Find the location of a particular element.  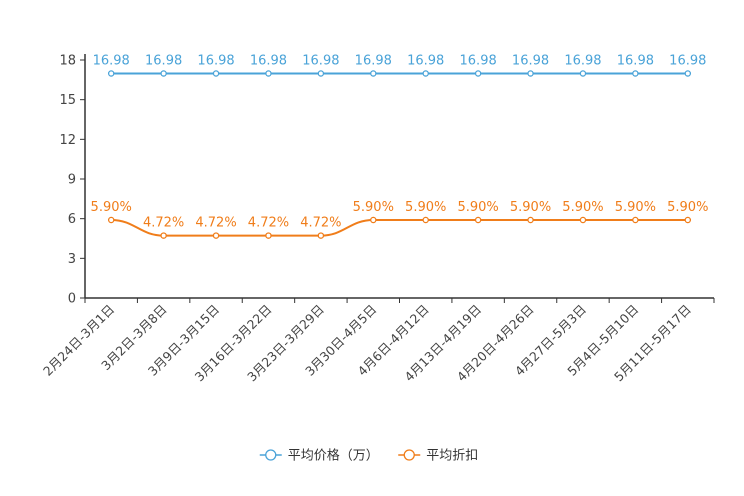

y-tick-label: 15 is located at coordinates (67, 100).